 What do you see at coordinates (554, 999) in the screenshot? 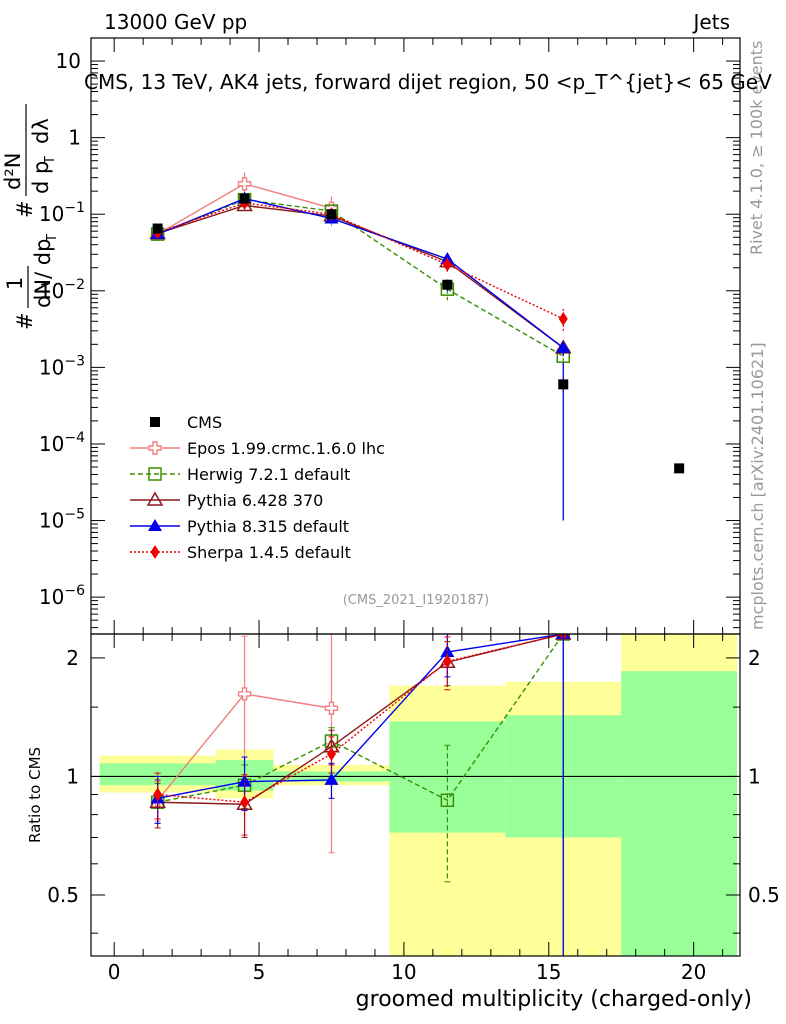
I see `x-axis-label: groomed multiplicity (charged-only)` at bounding box center [554, 999].